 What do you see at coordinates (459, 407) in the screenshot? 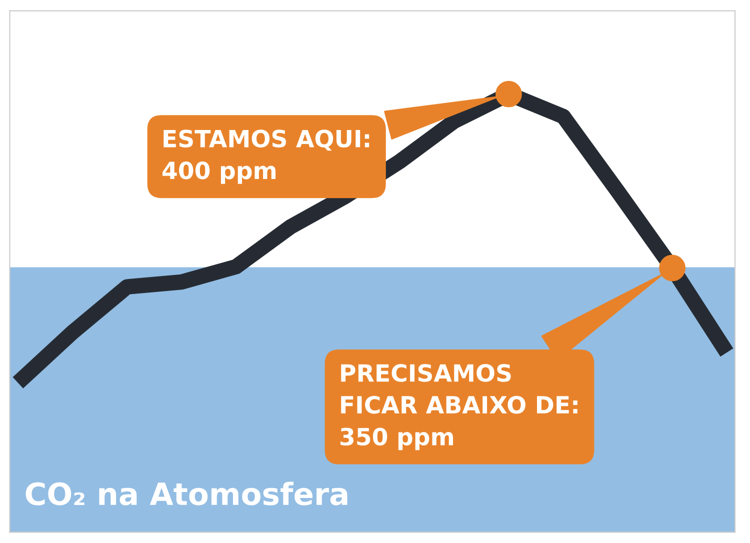
I see `annotation: PRECISAMOS FICAR ABAIXO DE: 350 ppm` at bounding box center [459, 407].